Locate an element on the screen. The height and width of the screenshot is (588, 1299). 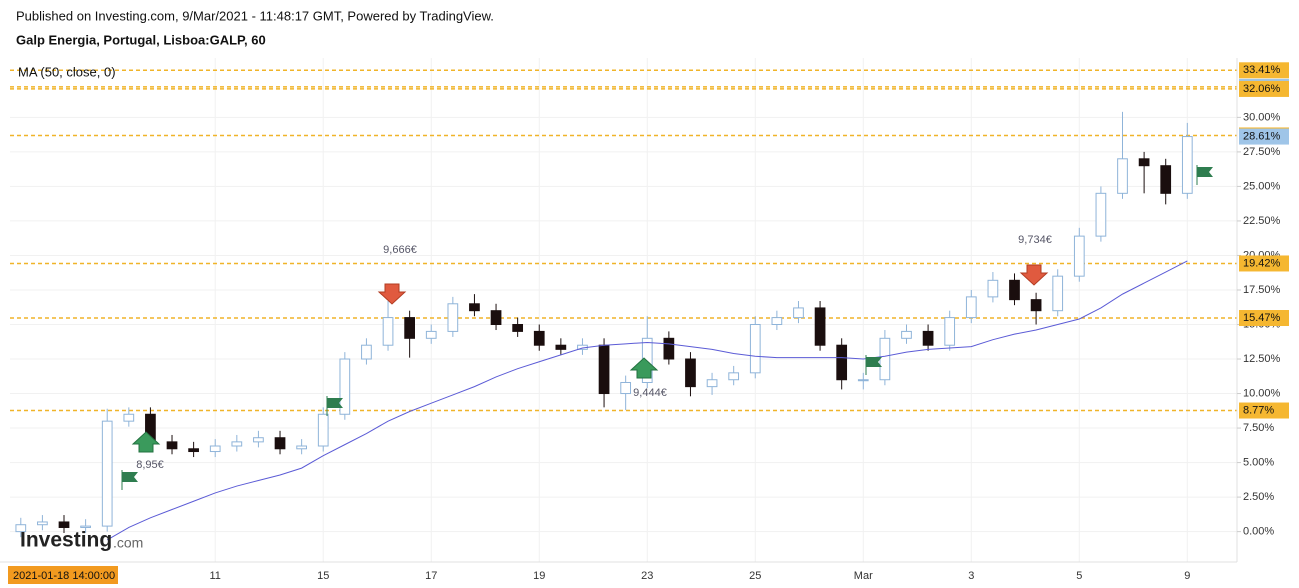
logo-suffix: .com is located at coordinates (128, 543).